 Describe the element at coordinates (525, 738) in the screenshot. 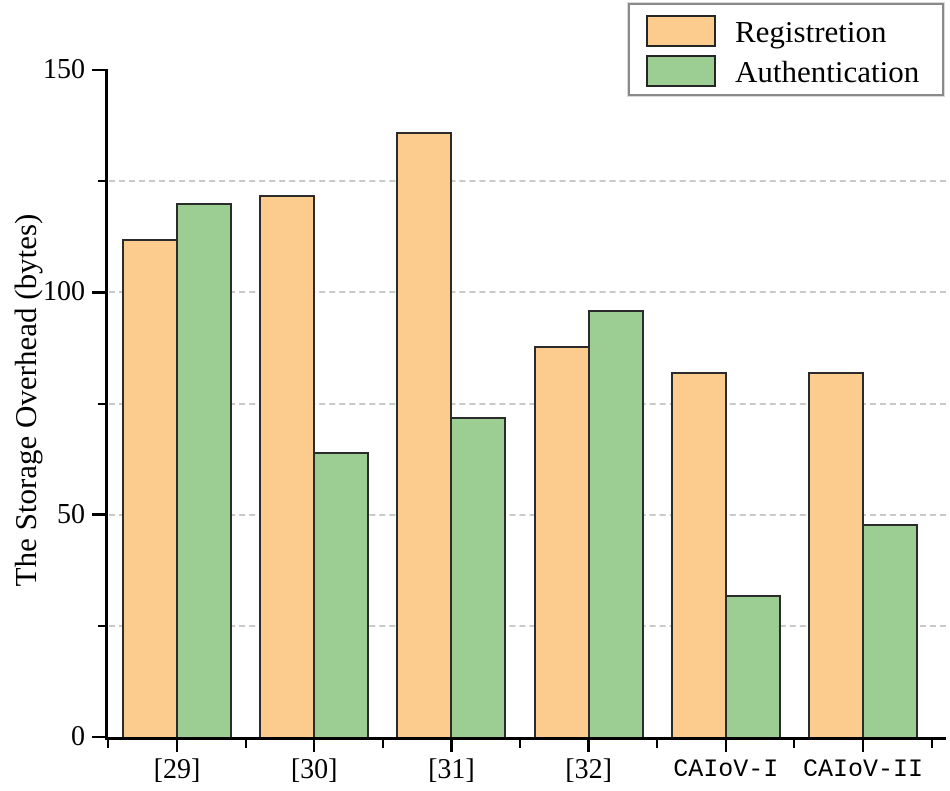

I see `x-axis-spine` at that location.